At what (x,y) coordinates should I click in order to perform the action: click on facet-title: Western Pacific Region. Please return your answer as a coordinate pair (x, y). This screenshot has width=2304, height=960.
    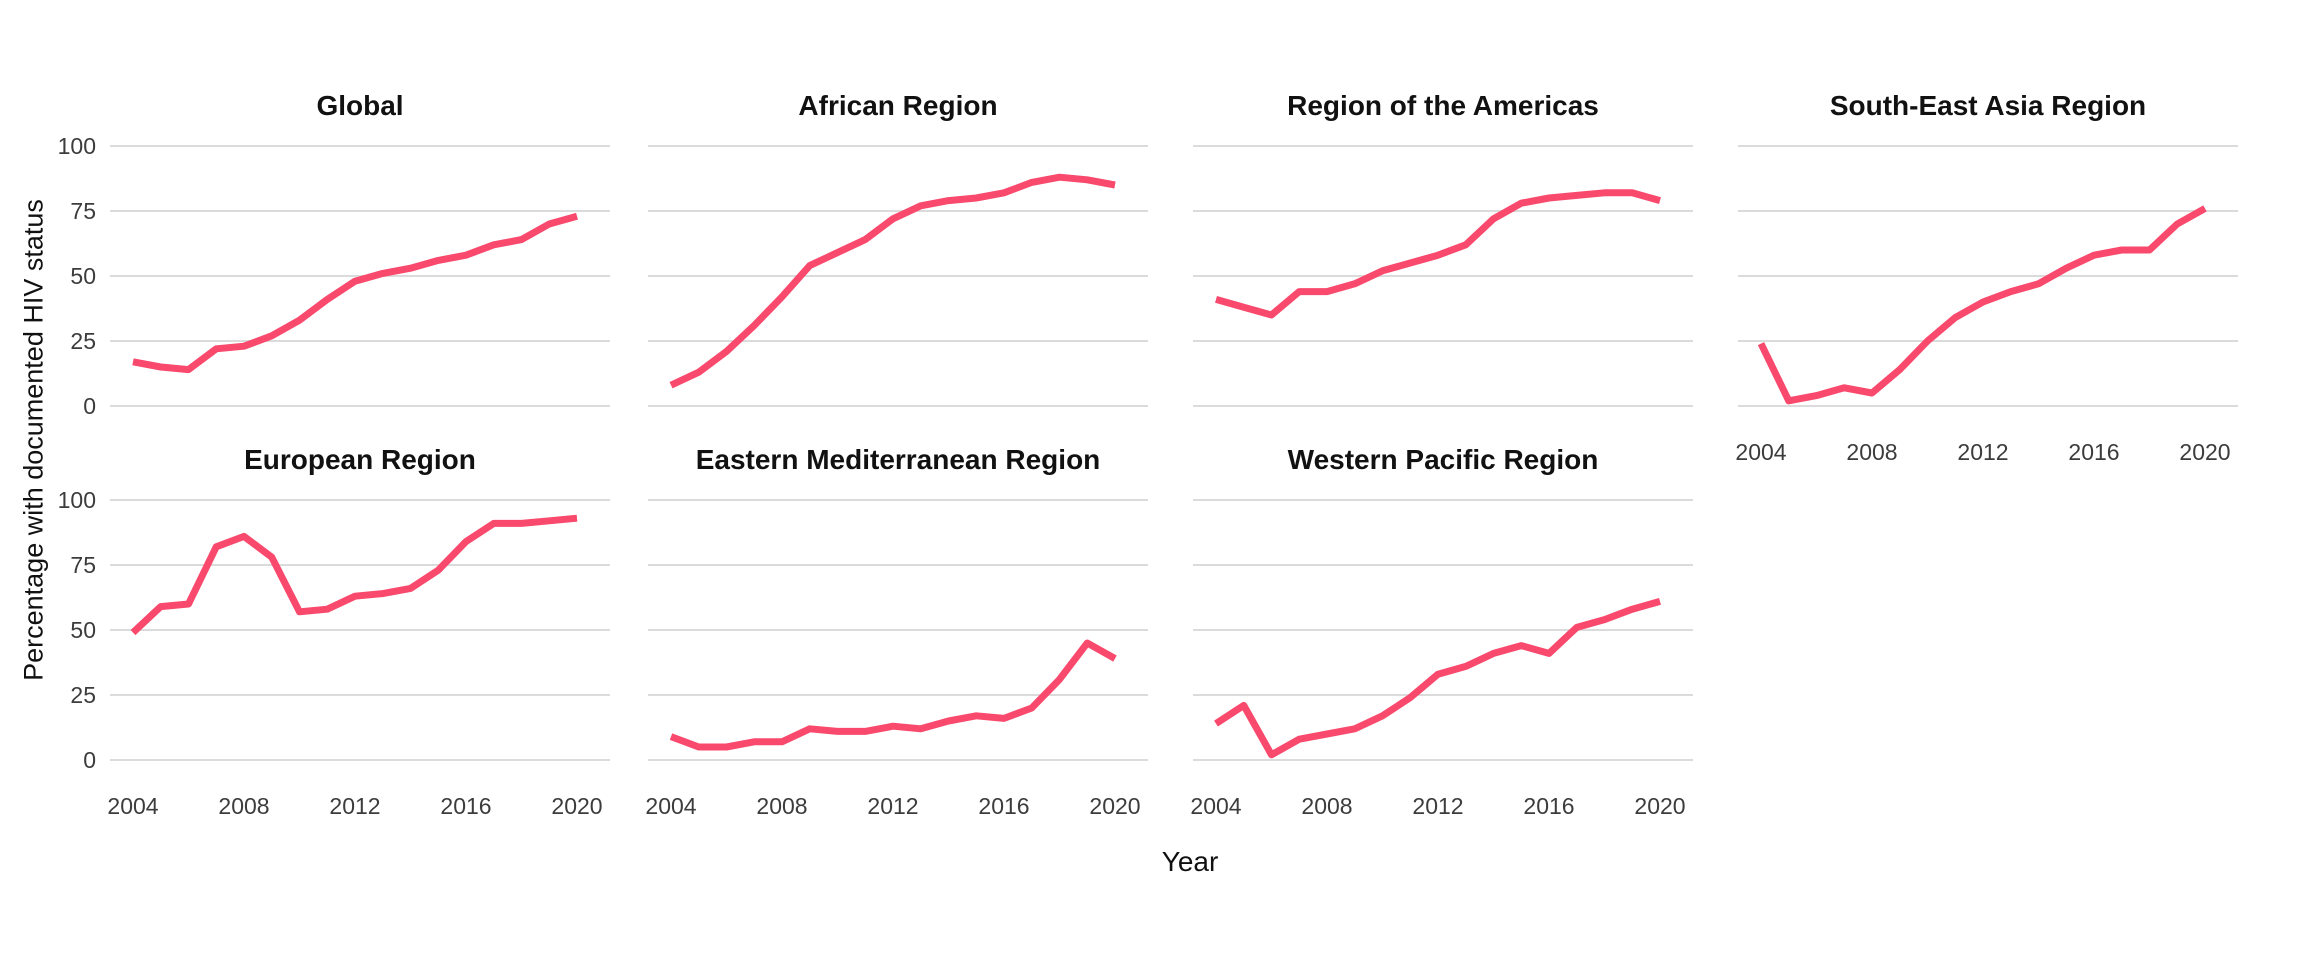
    Looking at the image, I should click on (1443, 459).